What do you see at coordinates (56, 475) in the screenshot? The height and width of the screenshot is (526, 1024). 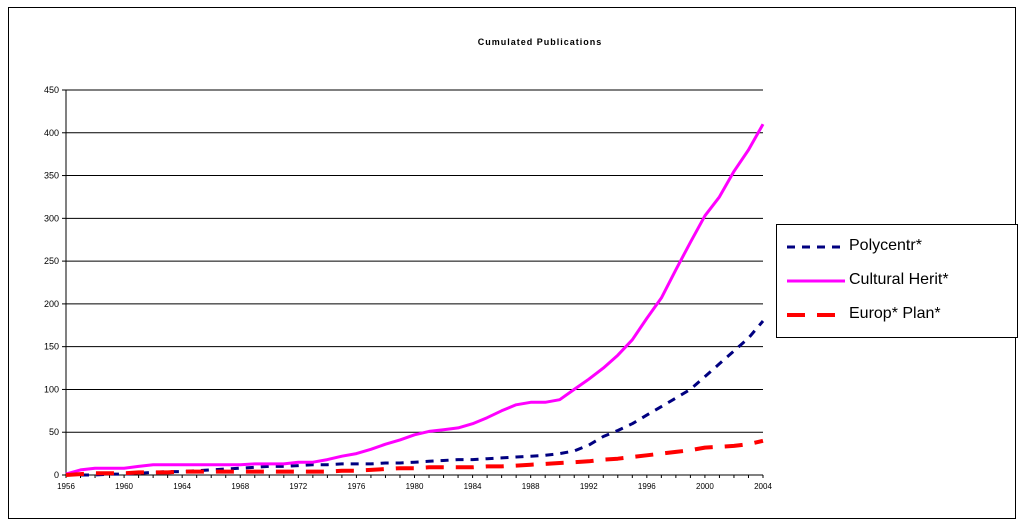 I see `y-tick-label-0: 0` at bounding box center [56, 475].